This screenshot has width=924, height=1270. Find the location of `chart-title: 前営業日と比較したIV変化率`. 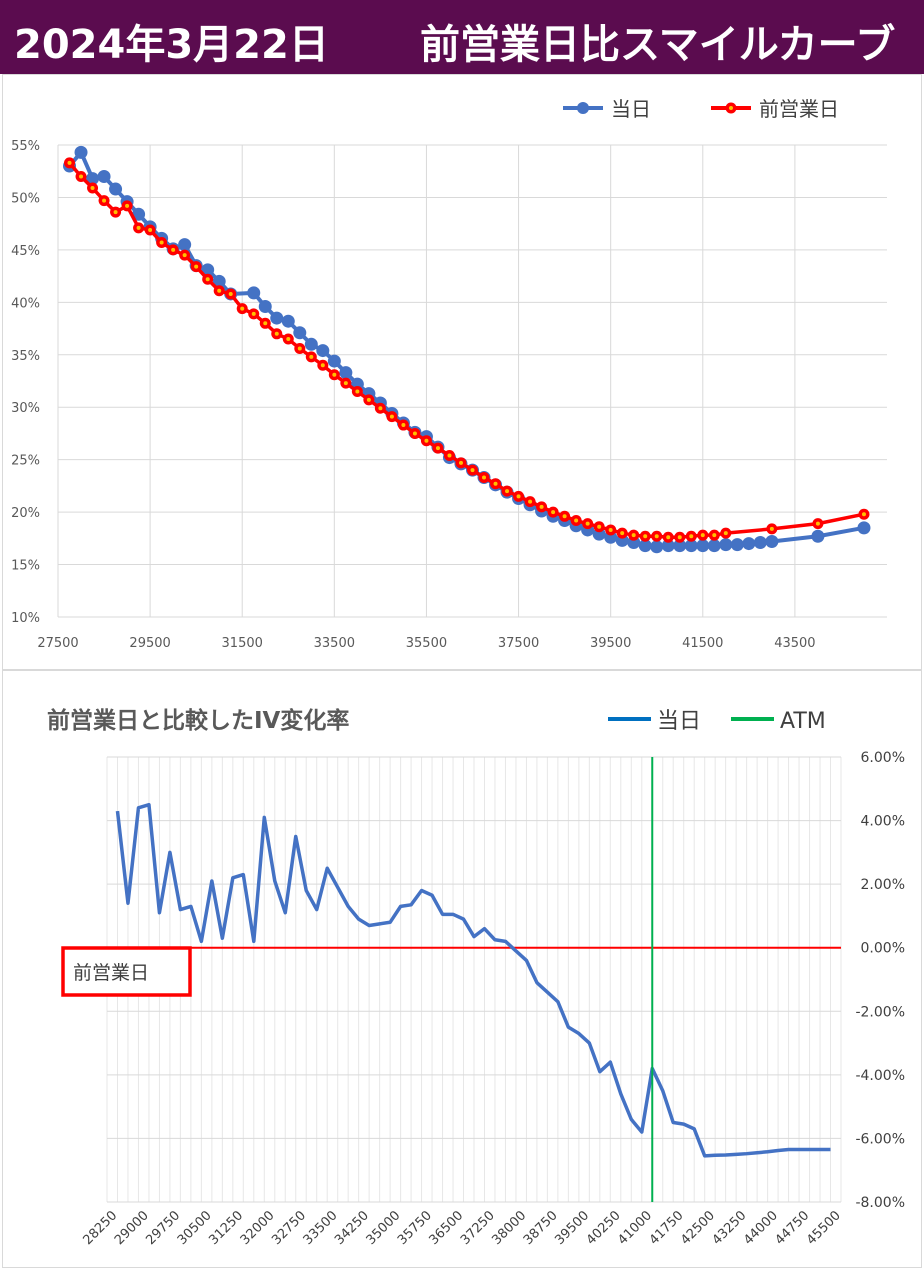

chart-title: 前営業日と比較したIV変化率 is located at coordinates (198, 720).